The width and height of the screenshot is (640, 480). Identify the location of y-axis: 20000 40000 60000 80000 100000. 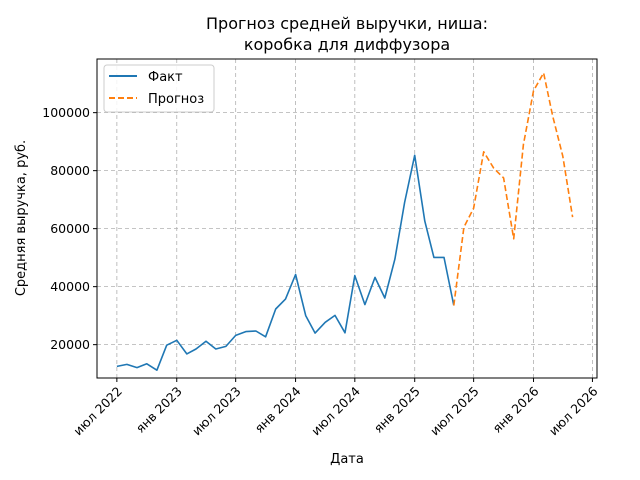
(69, 228).